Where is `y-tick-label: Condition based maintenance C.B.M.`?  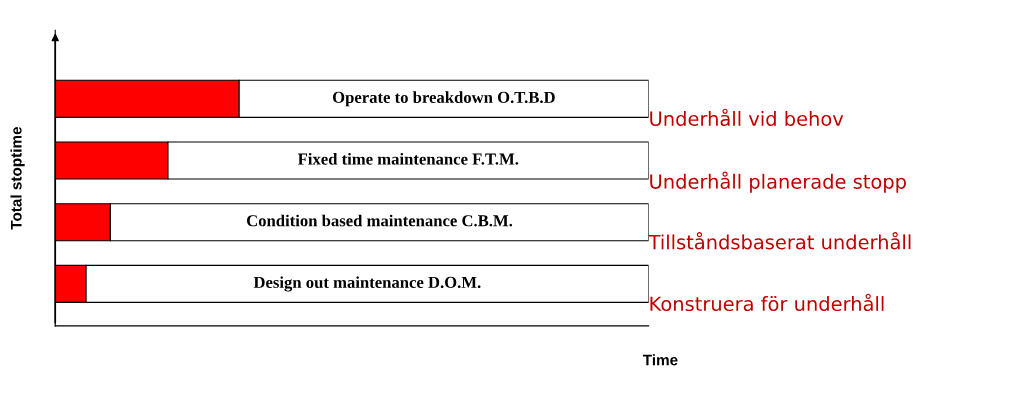
y-tick-label: Condition based maintenance C.B.M. is located at coordinates (379, 220).